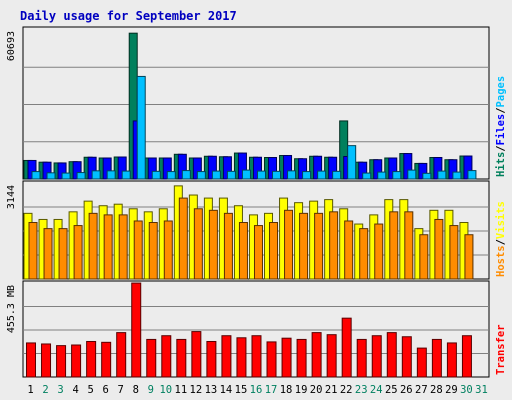 The height and width of the screenshot is (400, 512). I want to click on x-tick-label: 27, so click(421, 390).